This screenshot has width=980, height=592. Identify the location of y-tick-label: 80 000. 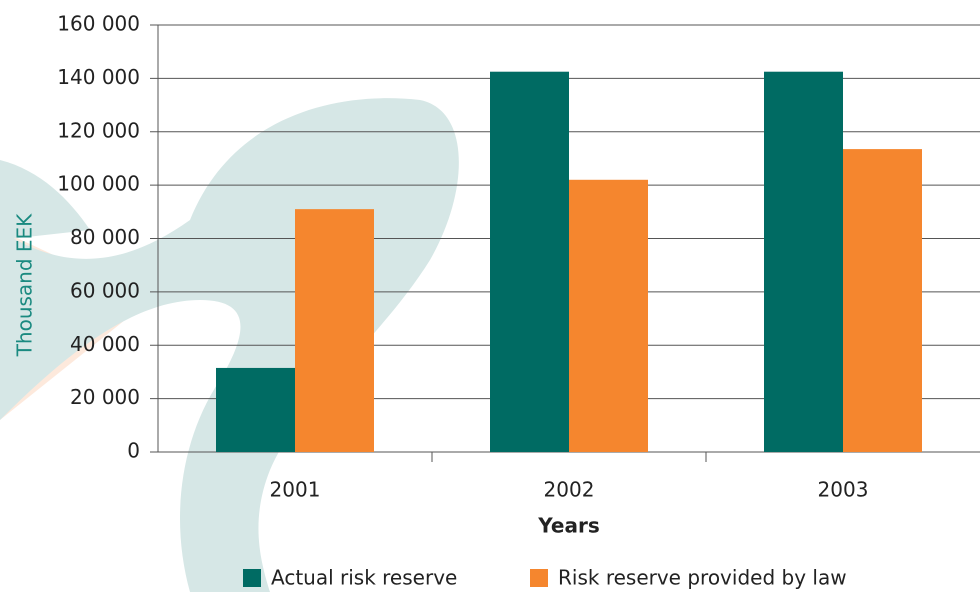
(105, 237).